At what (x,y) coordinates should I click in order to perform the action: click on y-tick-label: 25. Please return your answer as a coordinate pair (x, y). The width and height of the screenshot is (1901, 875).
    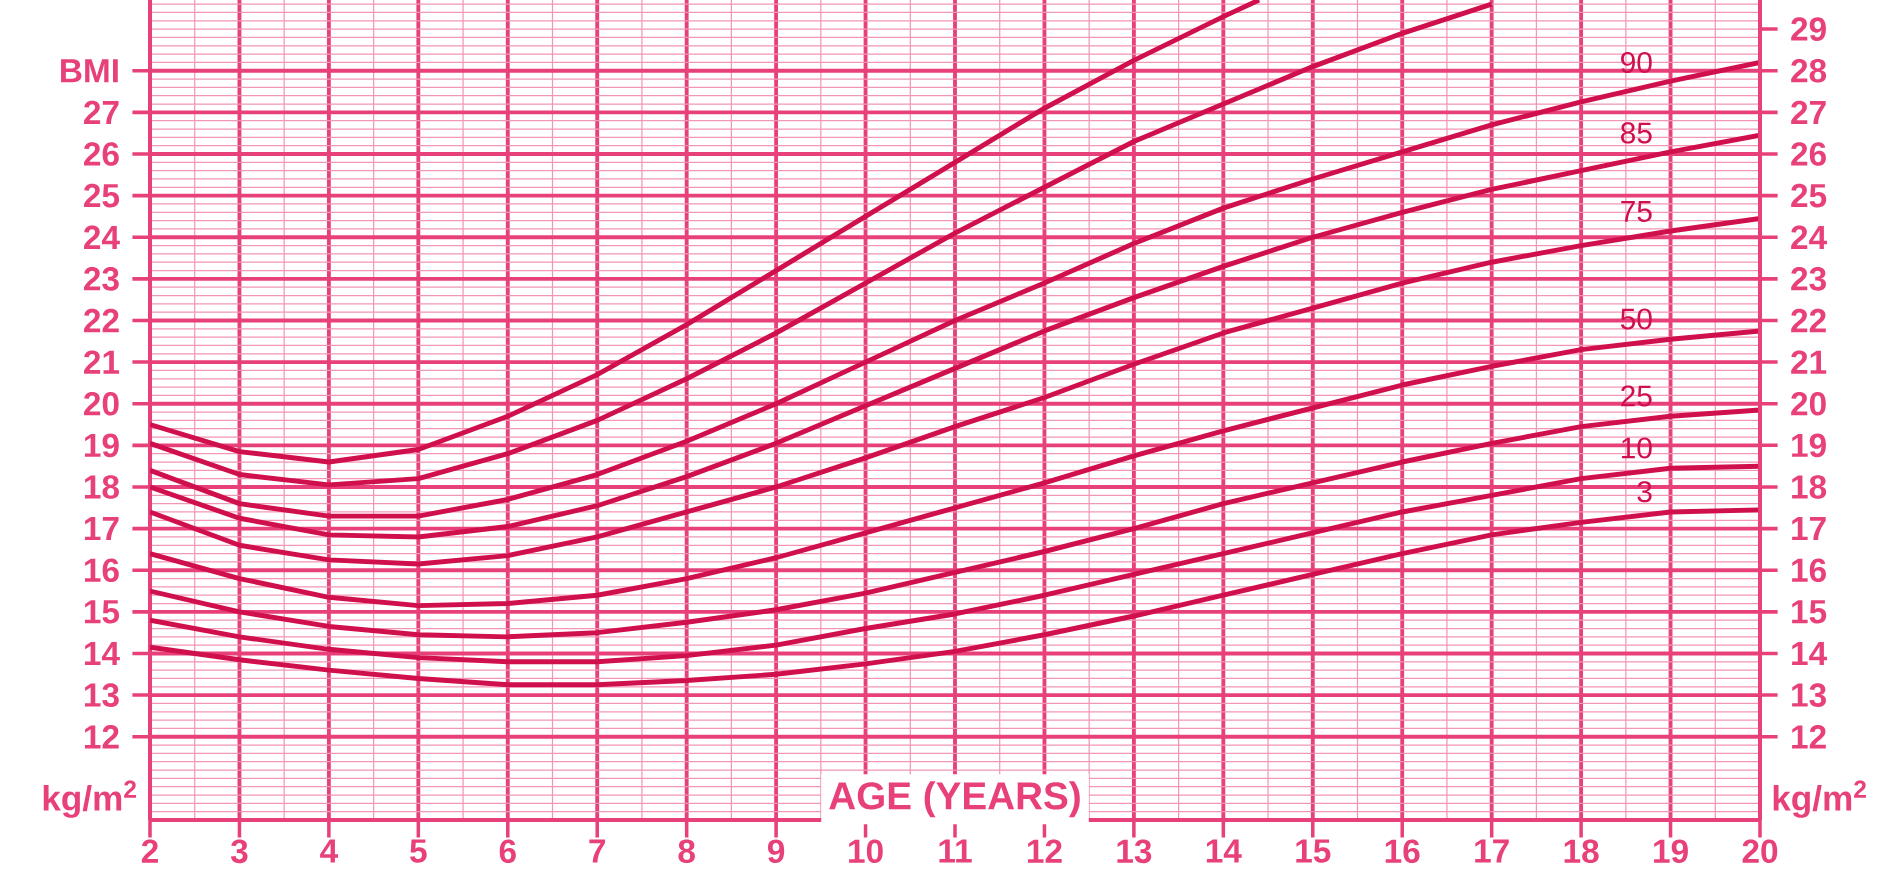
    Looking at the image, I should click on (102, 195).